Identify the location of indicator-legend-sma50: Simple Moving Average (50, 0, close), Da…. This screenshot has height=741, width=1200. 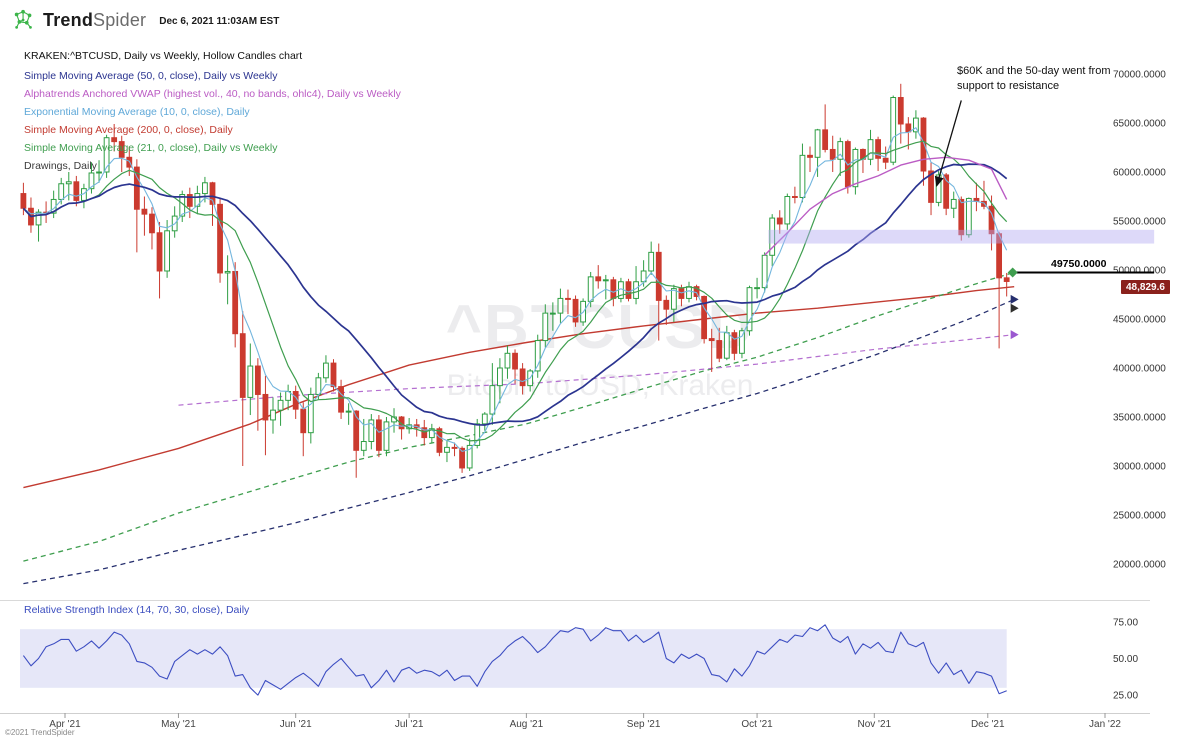
(151, 76).